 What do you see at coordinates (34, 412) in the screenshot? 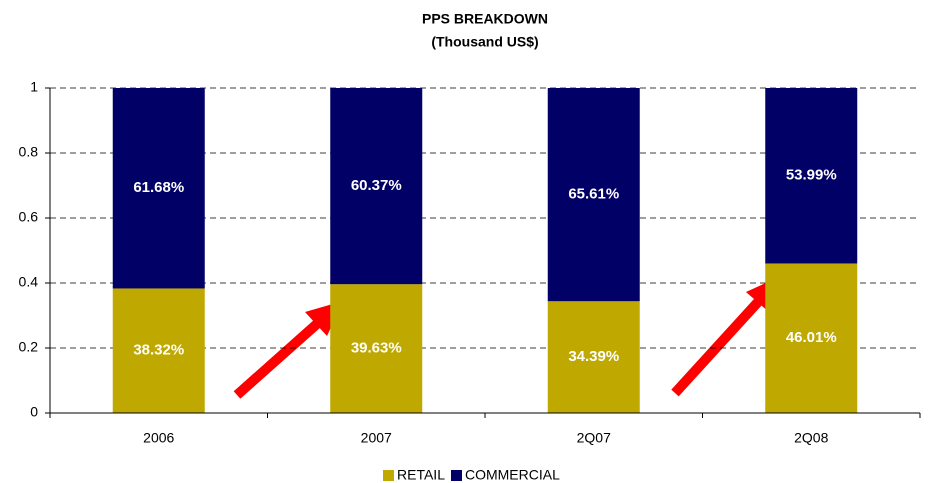
I see `y-tick-label: 0` at bounding box center [34, 412].